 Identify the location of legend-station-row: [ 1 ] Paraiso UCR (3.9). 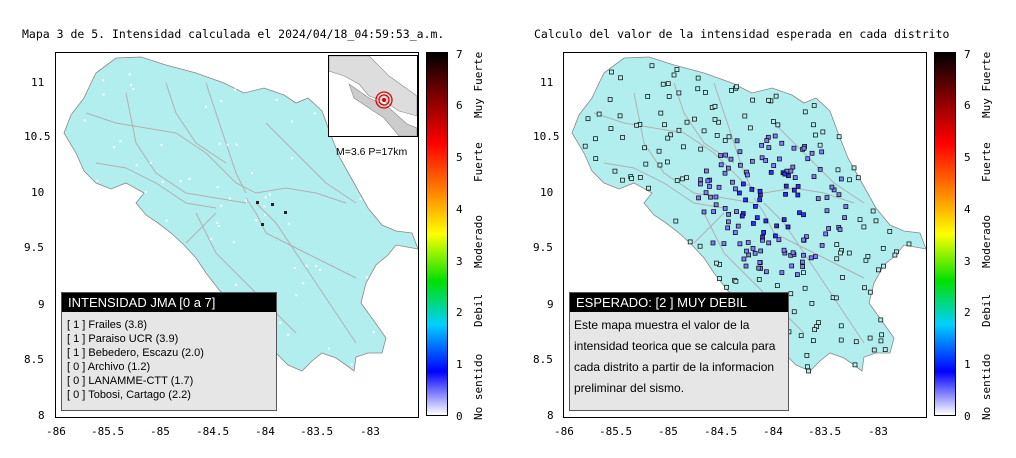
(123, 339).